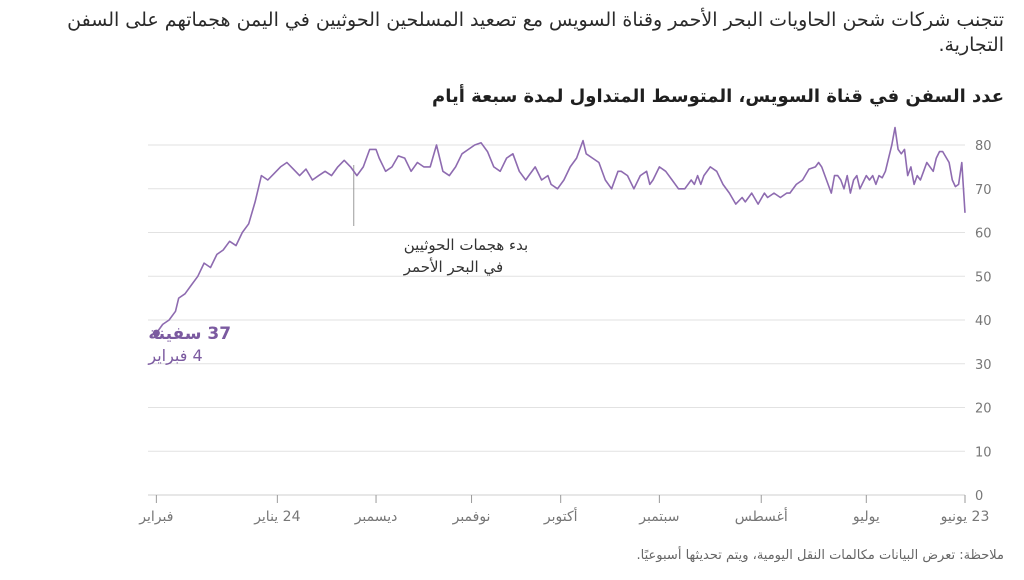 The image size is (1024, 580). I want to click on x-tick-label: 24 يناير, so click(276, 517).